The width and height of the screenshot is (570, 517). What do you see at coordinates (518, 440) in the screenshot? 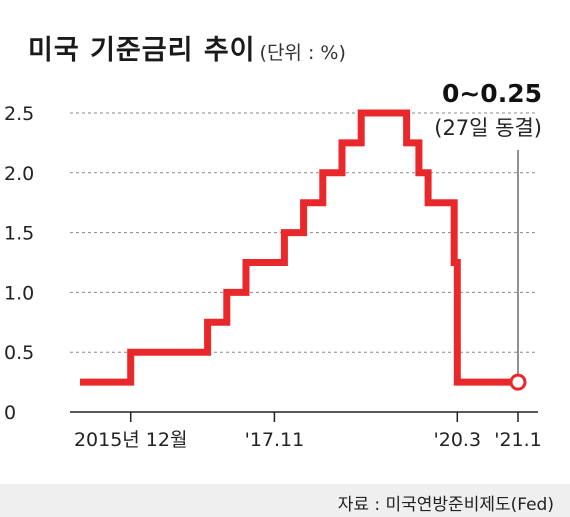
I see `x-tick-label: '21.1` at bounding box center [518, 440].